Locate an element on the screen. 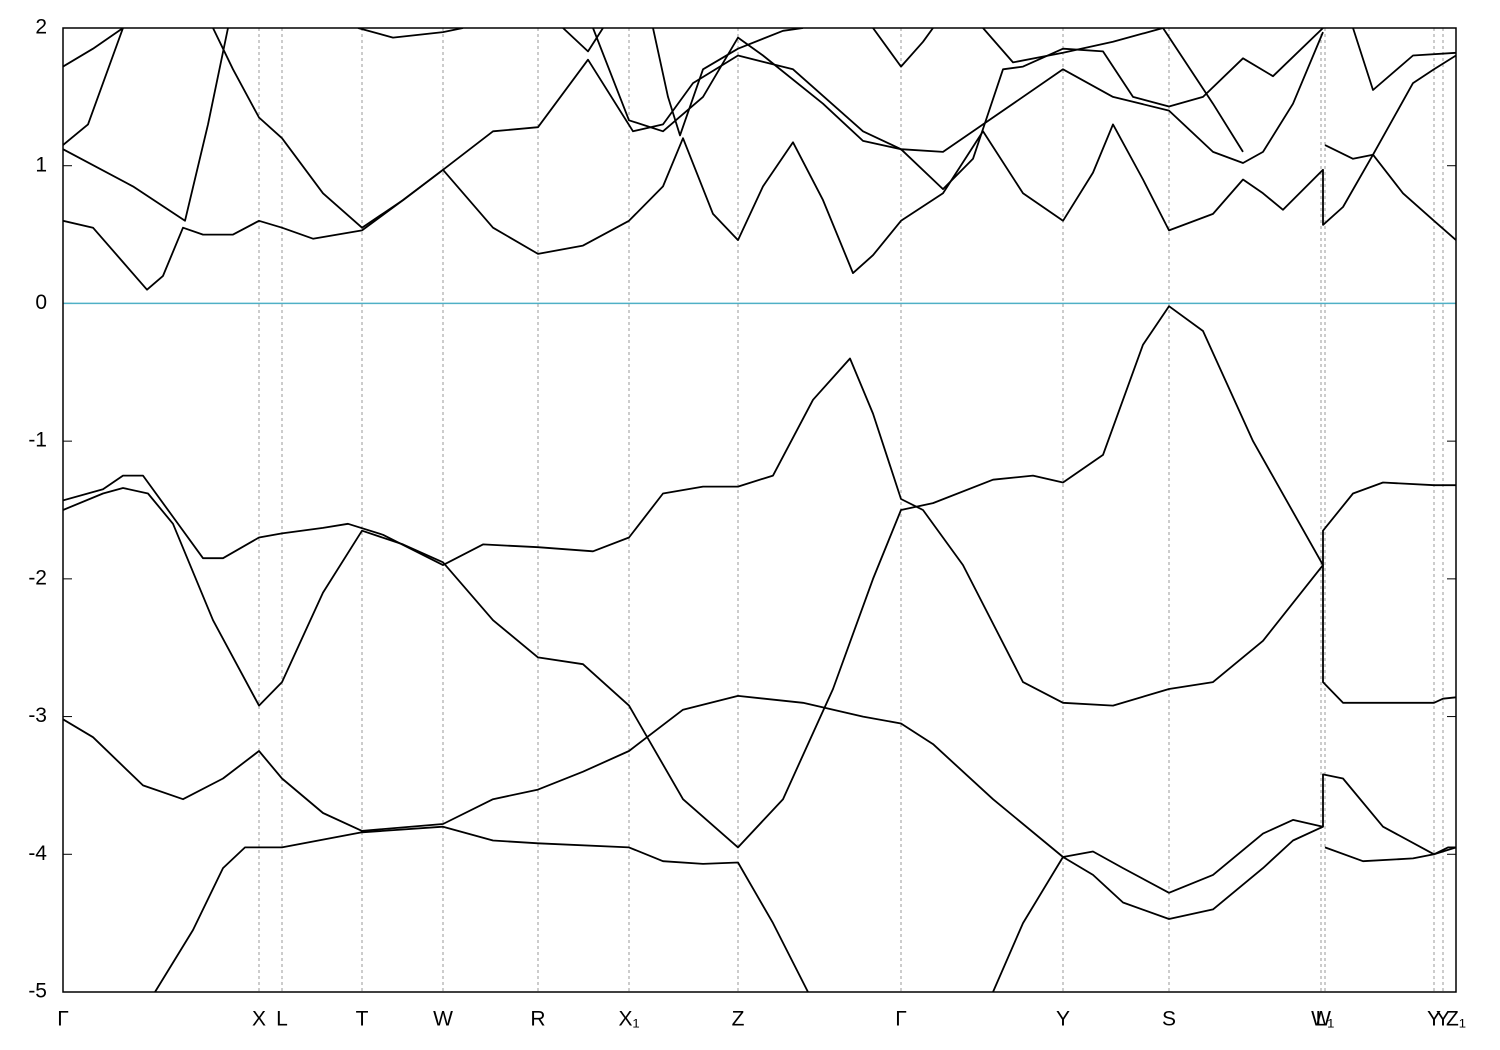 This screenshot has width=1500, height=1050. y-tick-label: -4 is located at coordinates (37, 853).